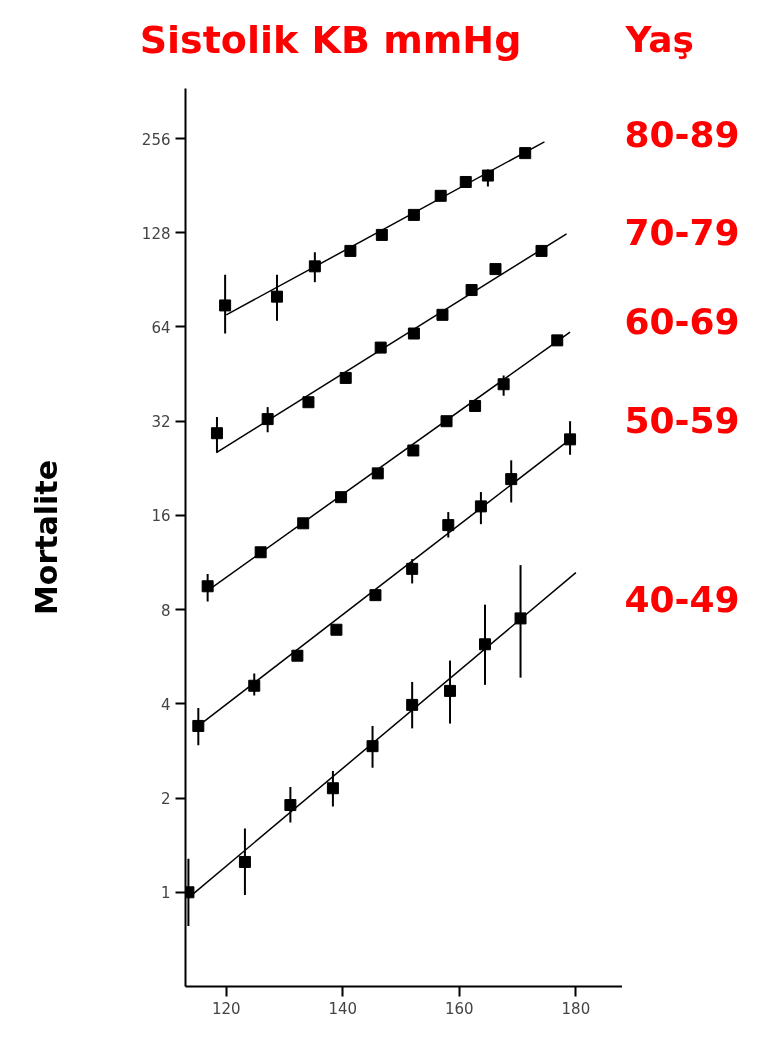 This screenshot has width=757, height=1056. Describe the element at coordinates (165, 893) in the screenshot. I see `y-tick-label: 1` at that location.